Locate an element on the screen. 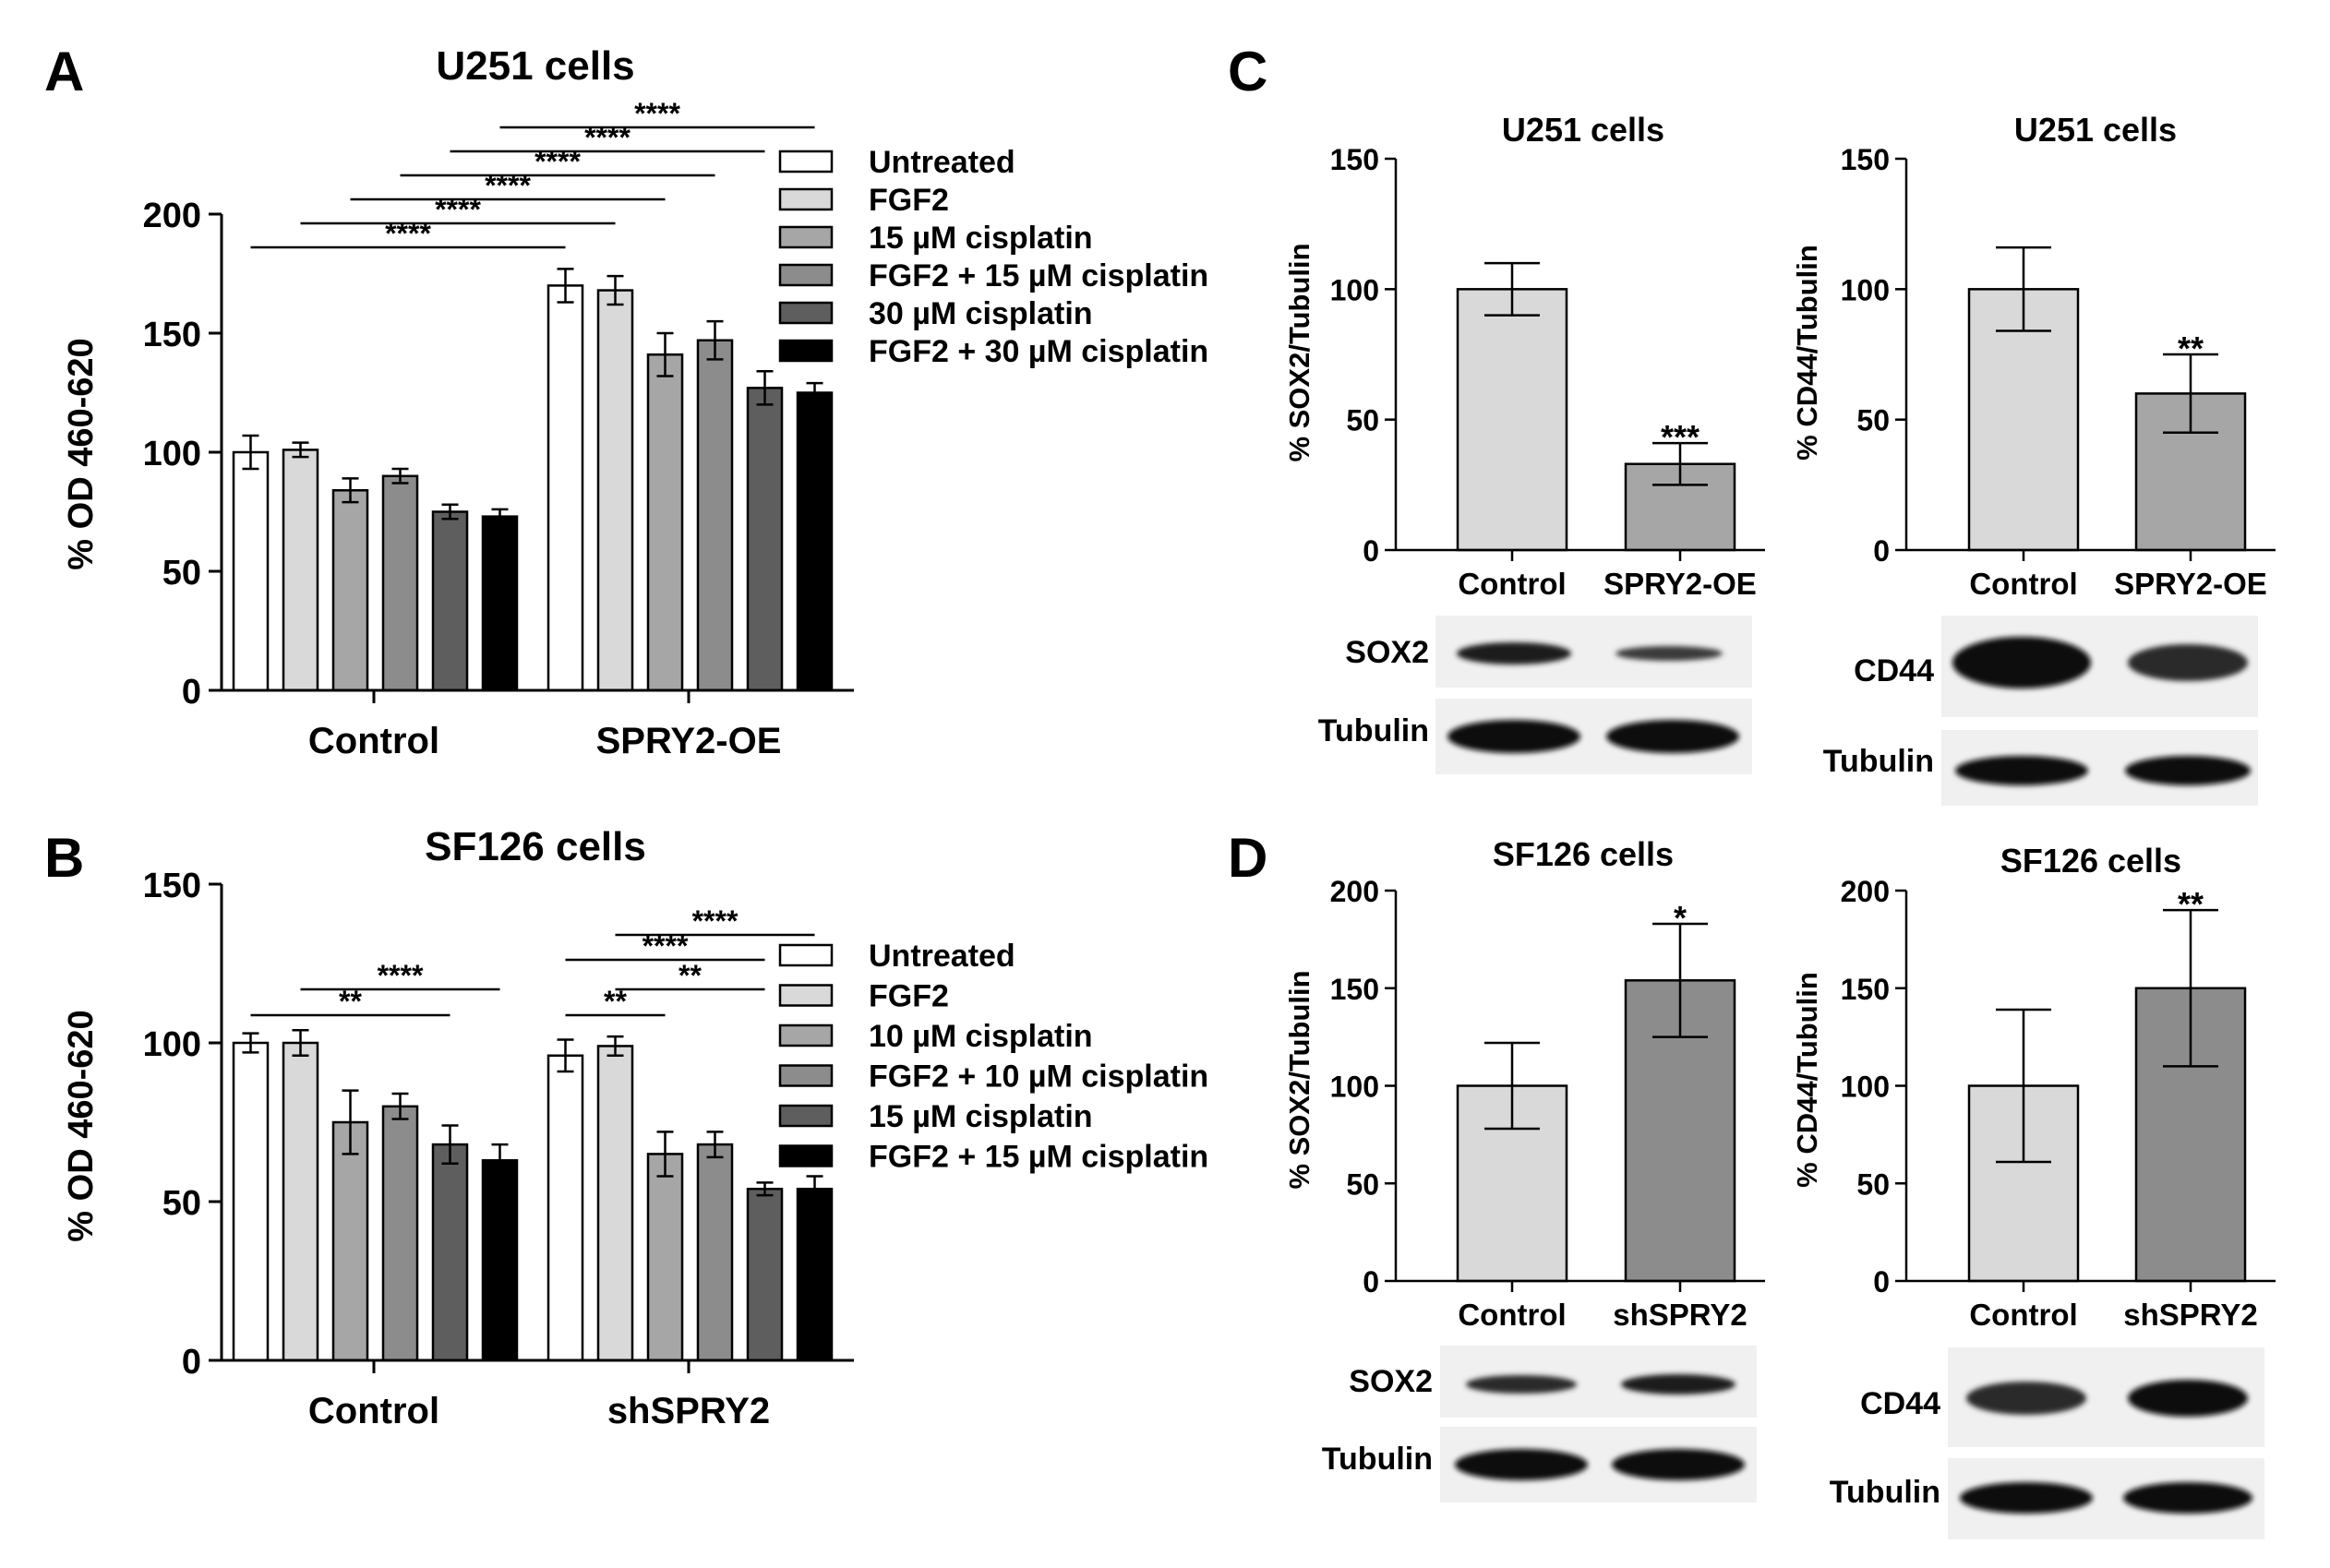  panel-c2-category-label-0: Control is located at coordinates (2023, 584).